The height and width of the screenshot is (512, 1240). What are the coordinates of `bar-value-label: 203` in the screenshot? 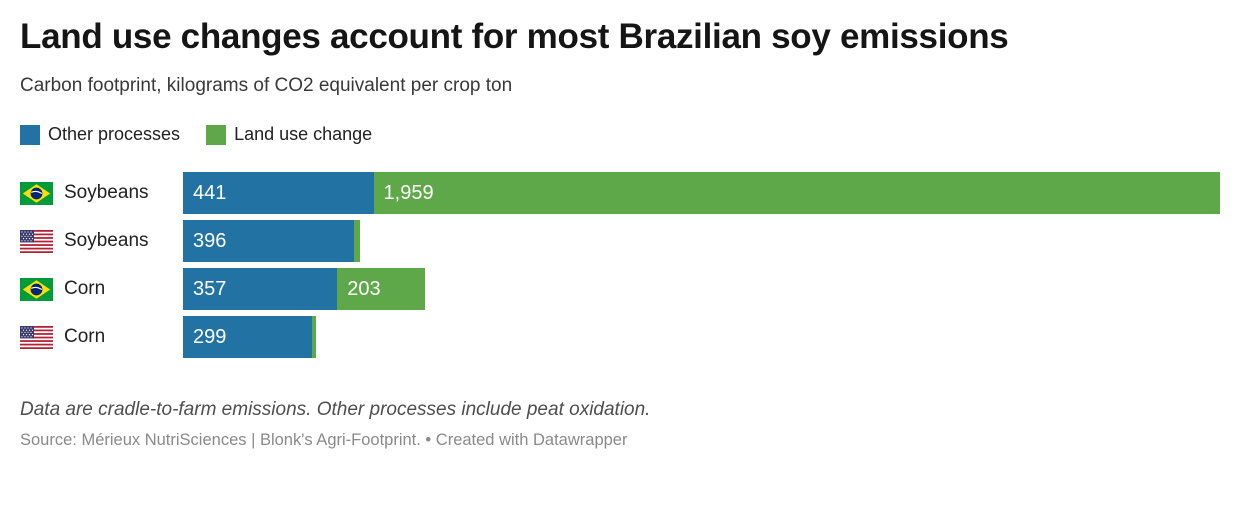 It's located at (364, 288).